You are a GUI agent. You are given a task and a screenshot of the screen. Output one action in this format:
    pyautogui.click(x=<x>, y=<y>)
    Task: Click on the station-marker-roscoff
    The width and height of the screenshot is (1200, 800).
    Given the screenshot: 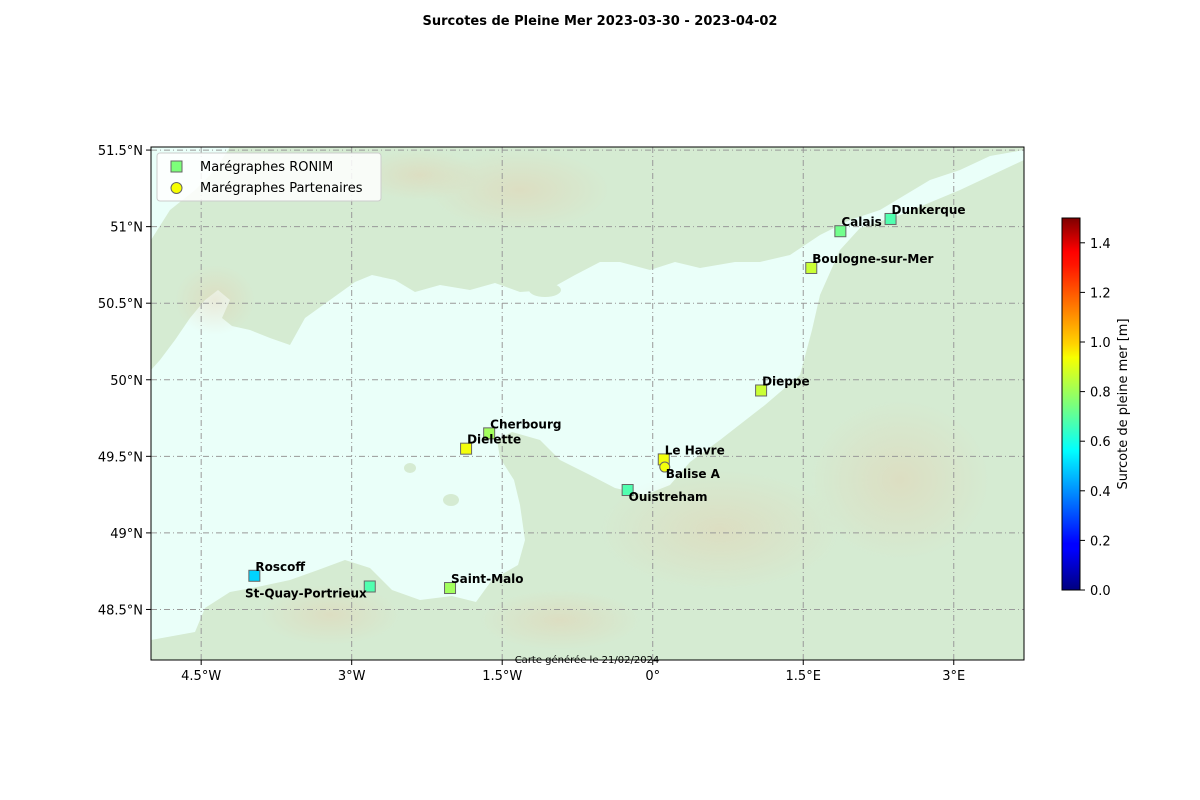 What is the action you would take?
    pyautogui.click(x=254, y=575)
    